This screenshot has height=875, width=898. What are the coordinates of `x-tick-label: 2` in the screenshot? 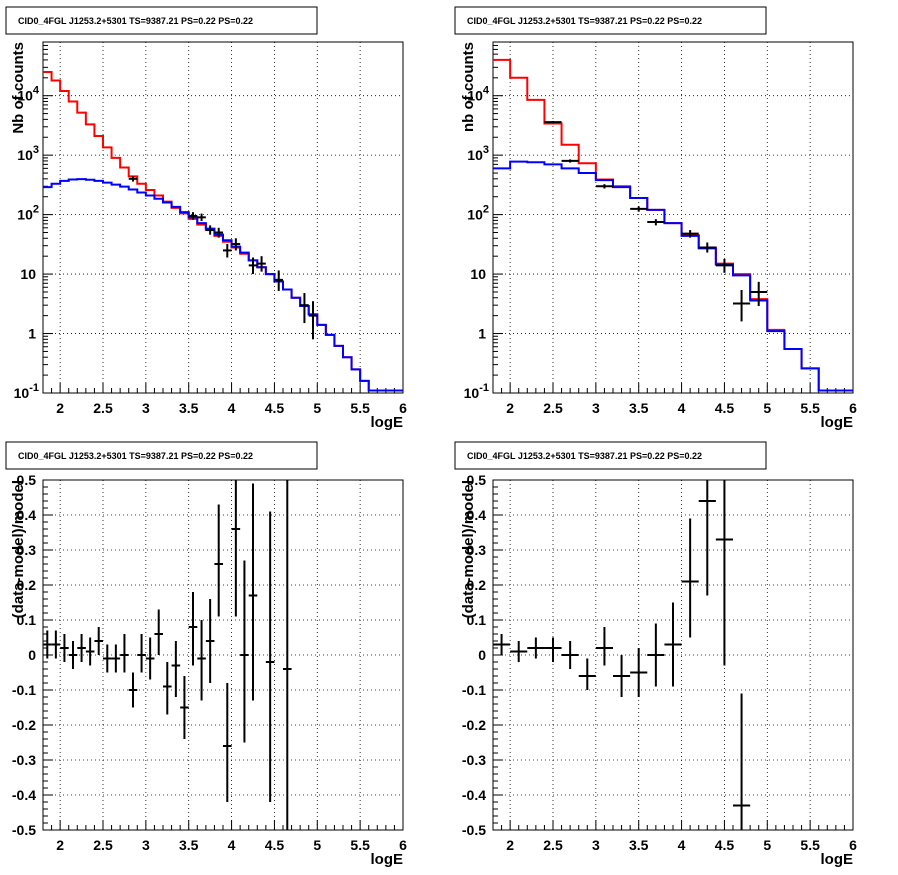 It's located at (60, 845).